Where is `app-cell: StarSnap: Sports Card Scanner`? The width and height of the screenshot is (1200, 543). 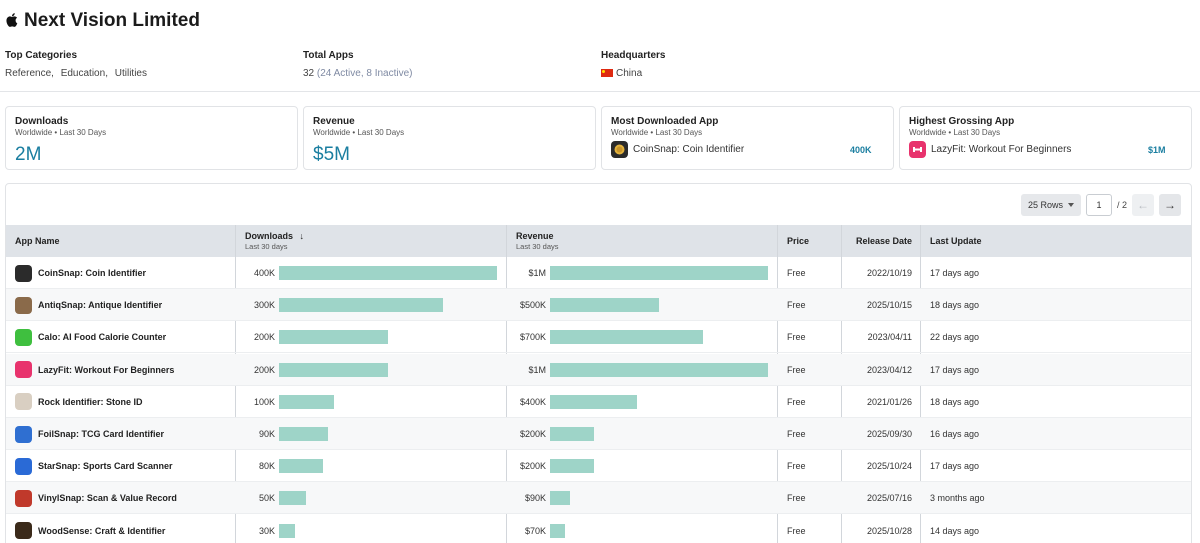 app-cell: StarSnap: Sports Card Scanner is located at coordinates (94, 466).